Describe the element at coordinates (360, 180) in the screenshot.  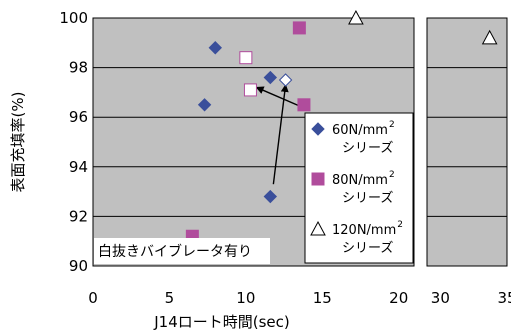
I see `legend-label: 80N/mm` at that location.